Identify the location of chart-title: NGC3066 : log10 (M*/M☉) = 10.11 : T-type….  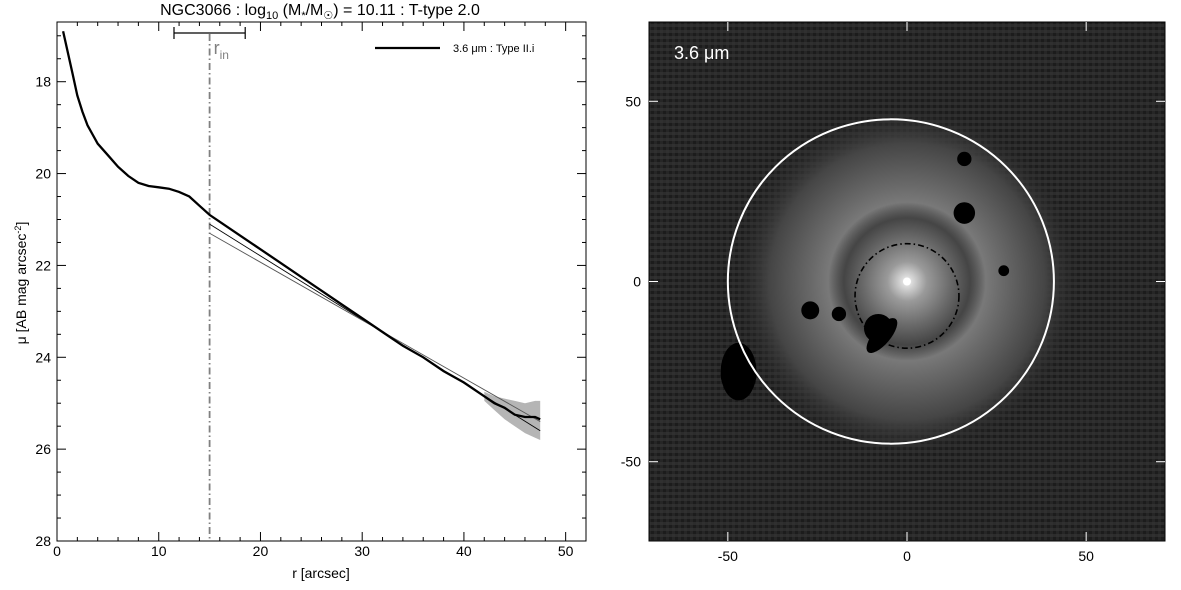
(320, 12).